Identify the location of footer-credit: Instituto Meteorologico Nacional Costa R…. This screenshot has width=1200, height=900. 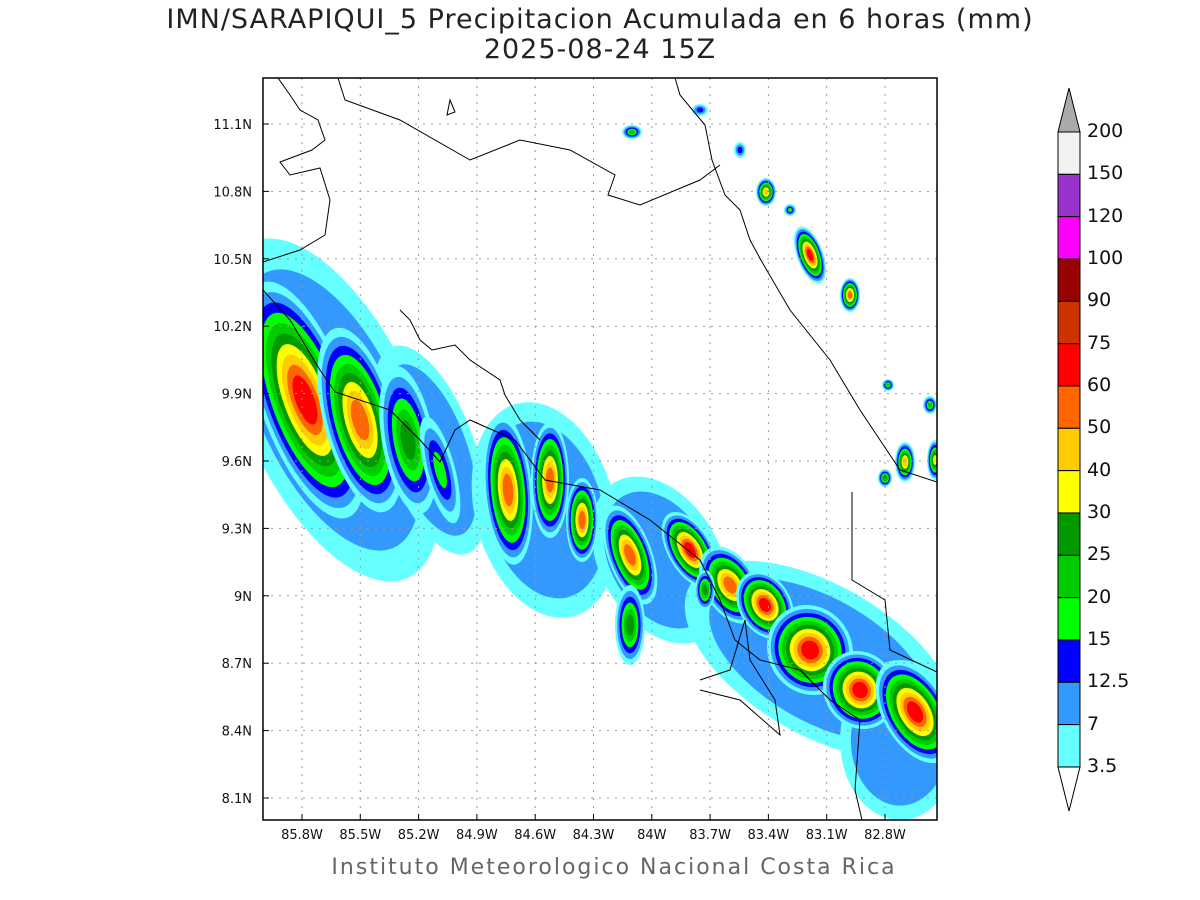
(614, 867).